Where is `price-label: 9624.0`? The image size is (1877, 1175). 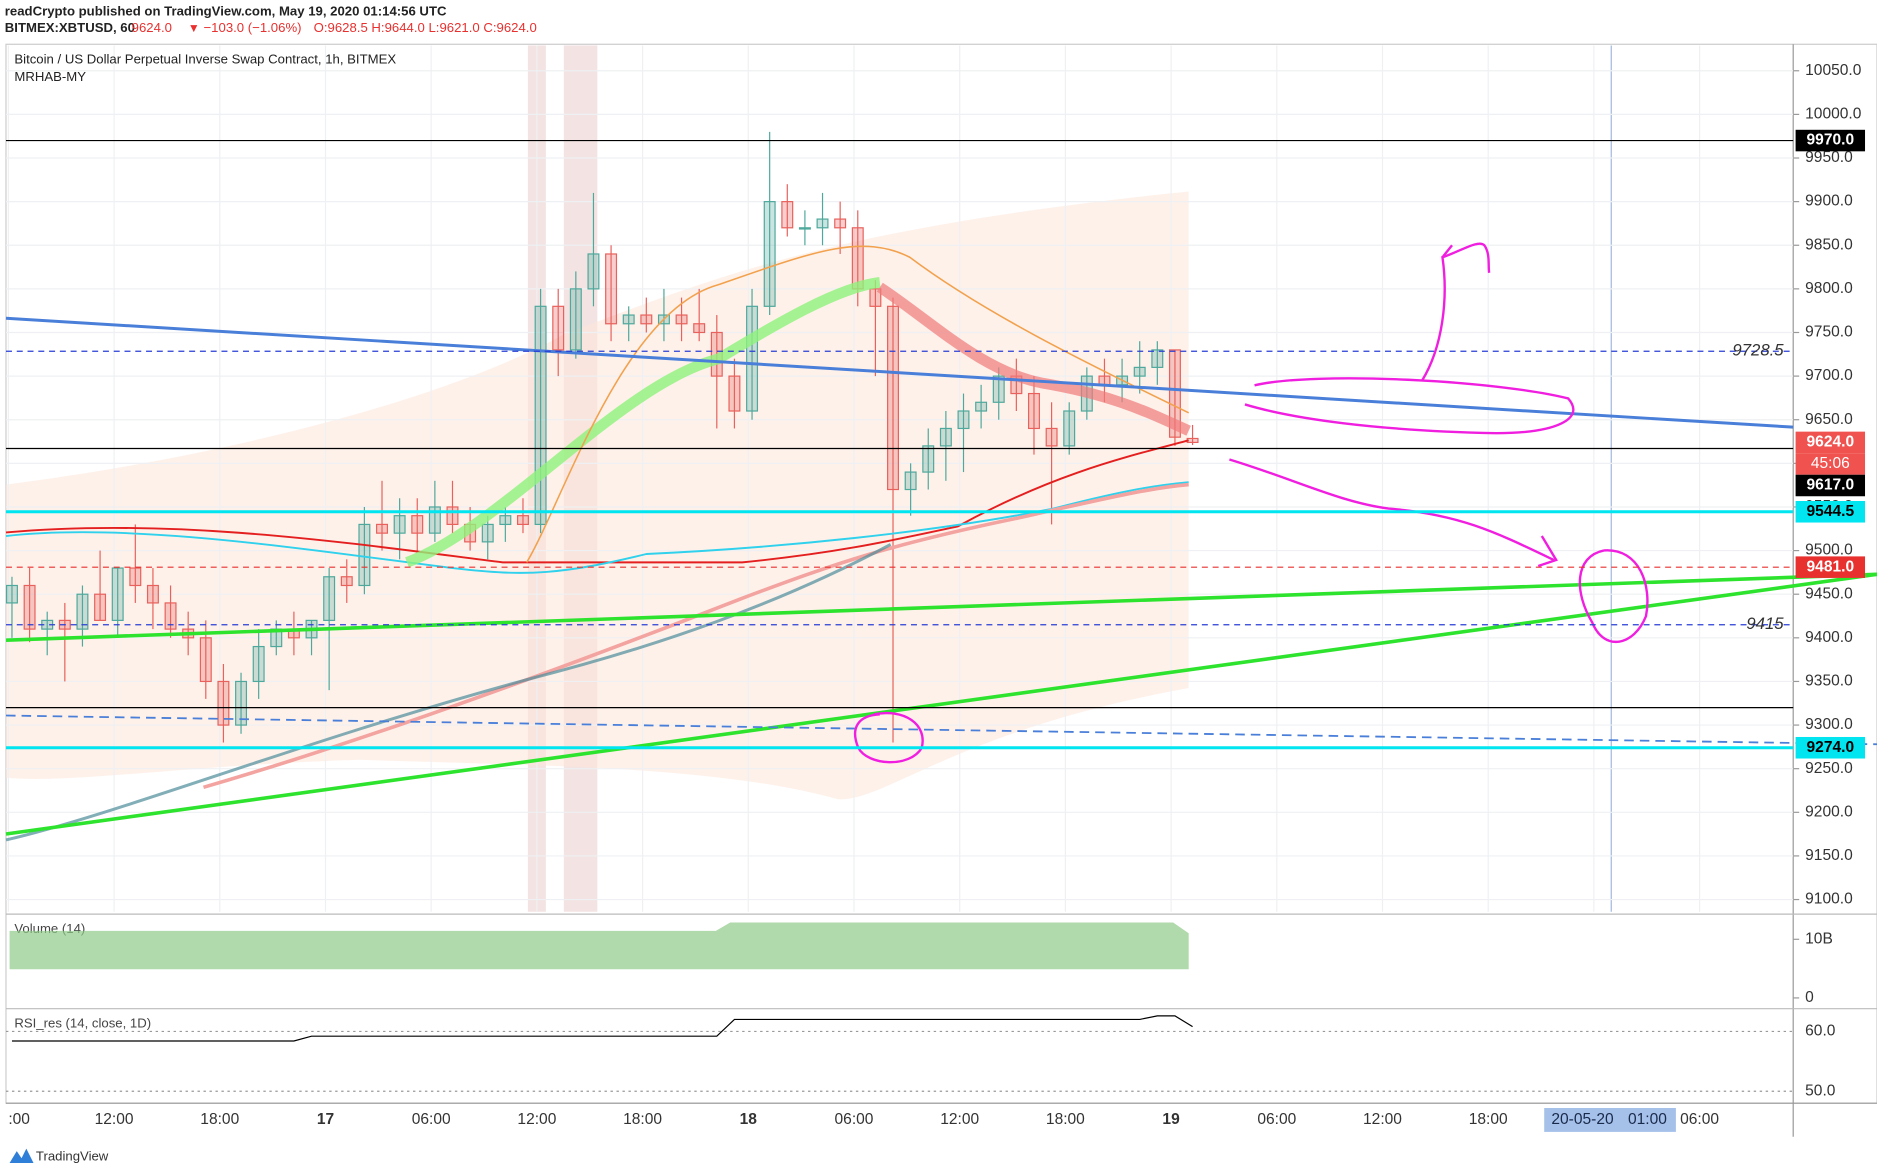 price-label: 9624.0 is located at coordinates (1830, 442).